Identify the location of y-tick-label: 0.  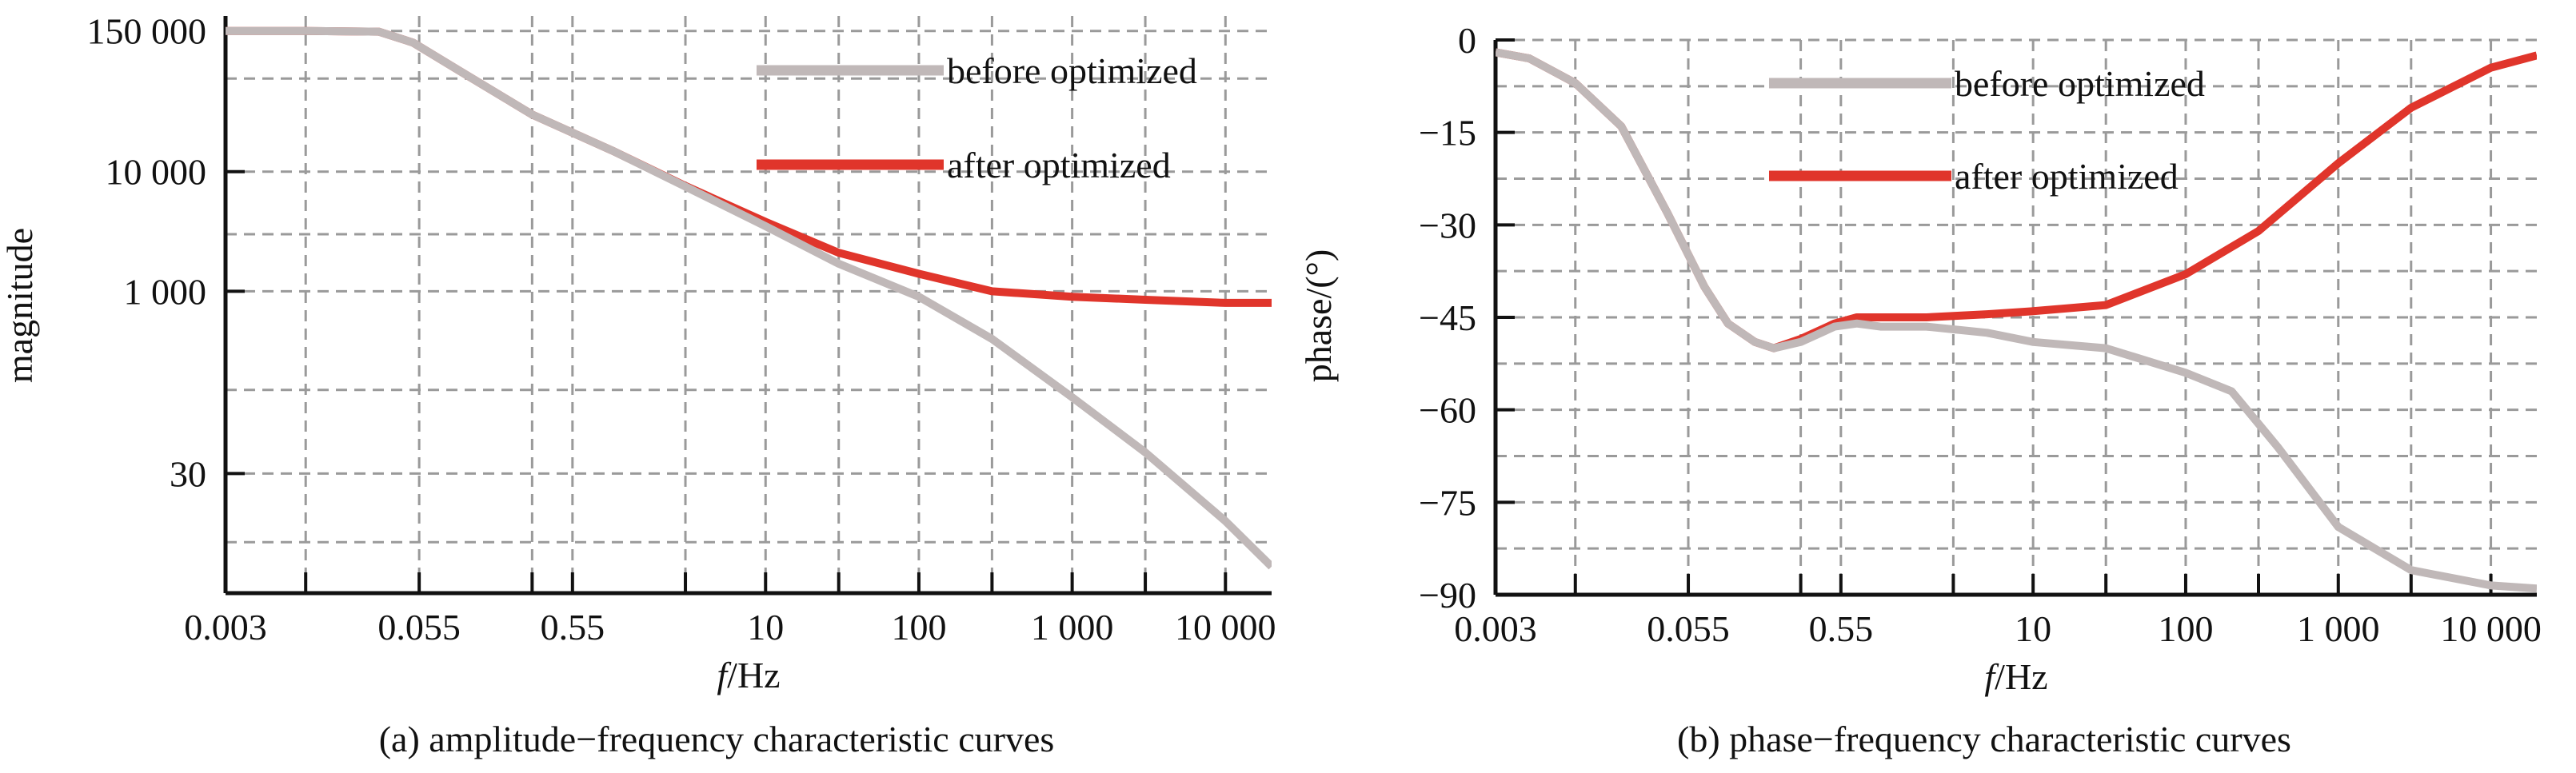
(1467, 40).